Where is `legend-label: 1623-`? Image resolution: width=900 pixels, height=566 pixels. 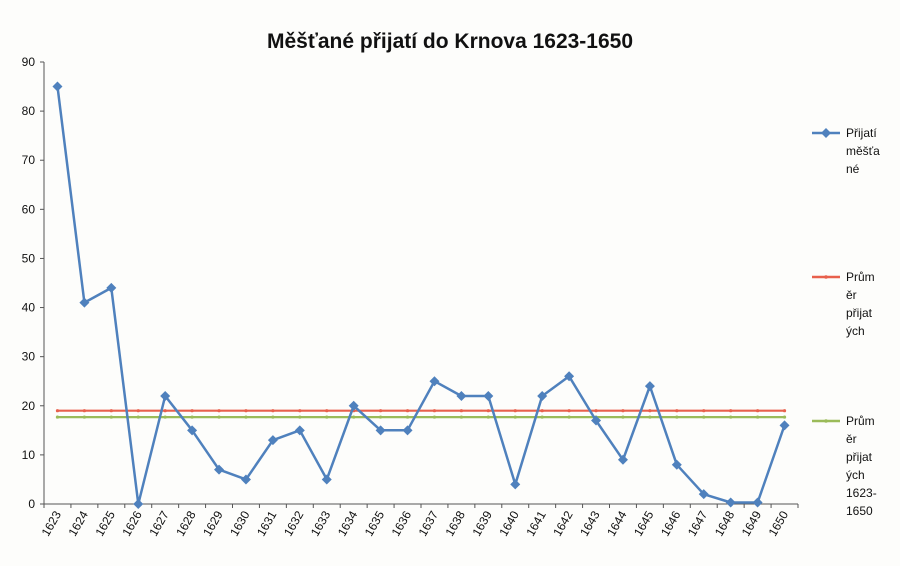
legend-label: 1623- is located at coordinates (861, 493).